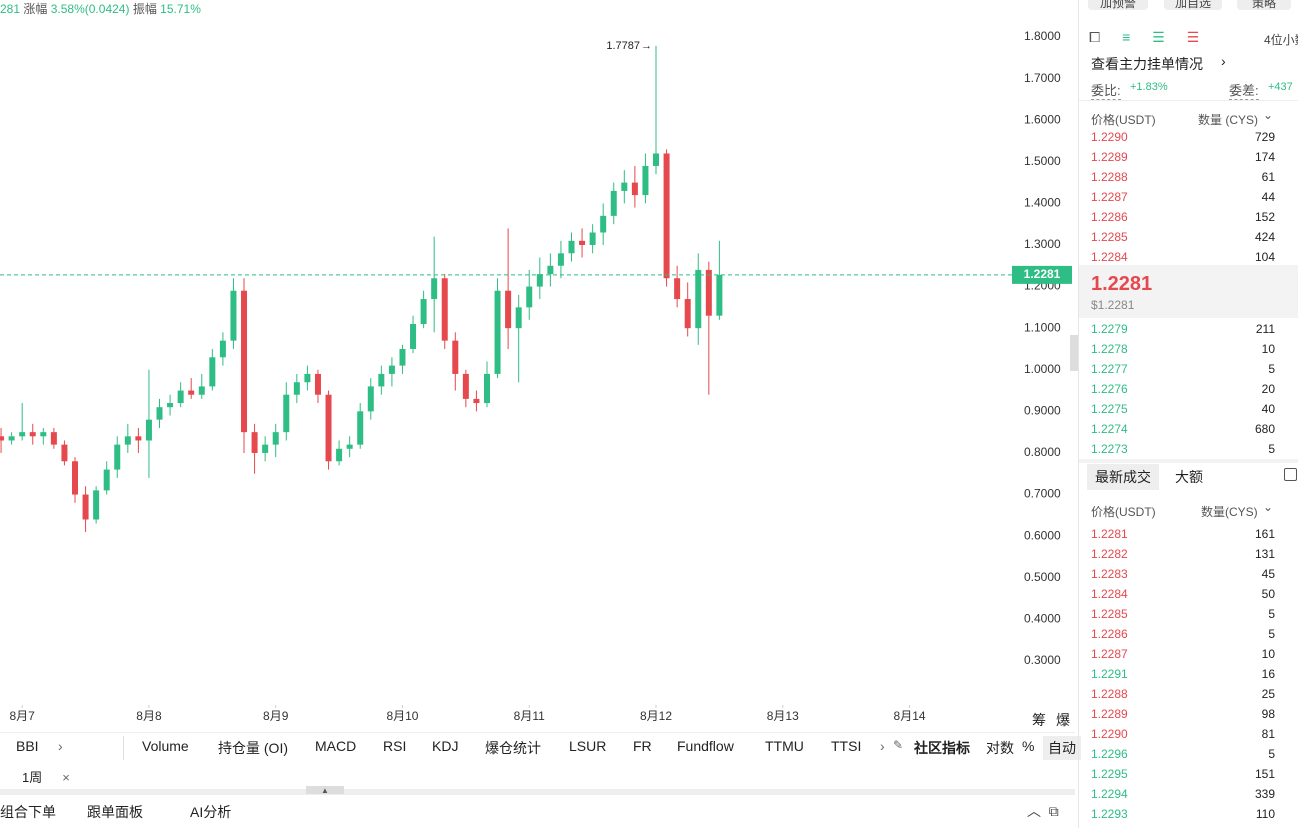  Describe the element at coordinates (513, 748) in the screenshot. I see `indicator-tab: 爆仓统计` at that location.